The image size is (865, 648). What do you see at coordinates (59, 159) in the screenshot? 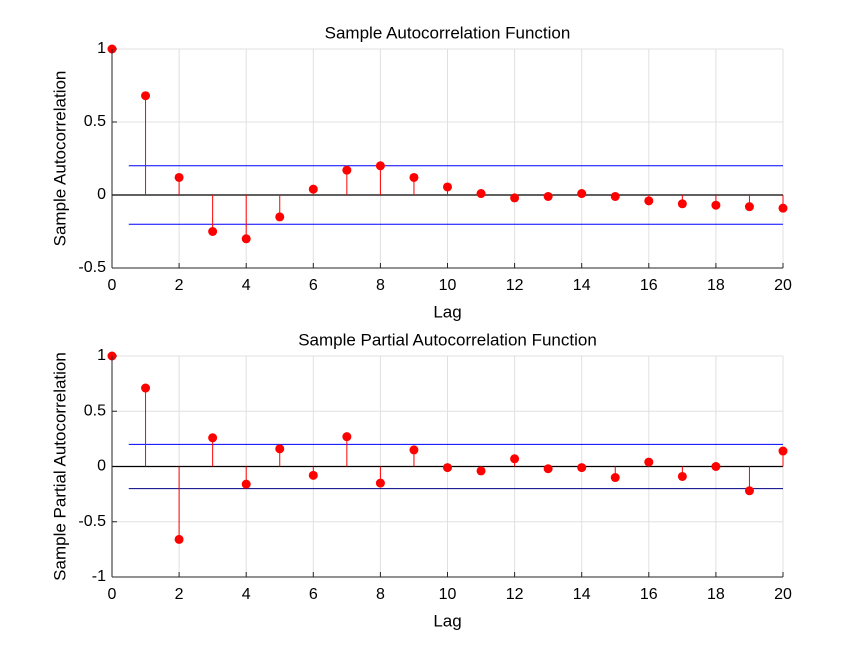
I see `y-axis-label: Sample Autocorrelation` at bounding box center [59, 159].